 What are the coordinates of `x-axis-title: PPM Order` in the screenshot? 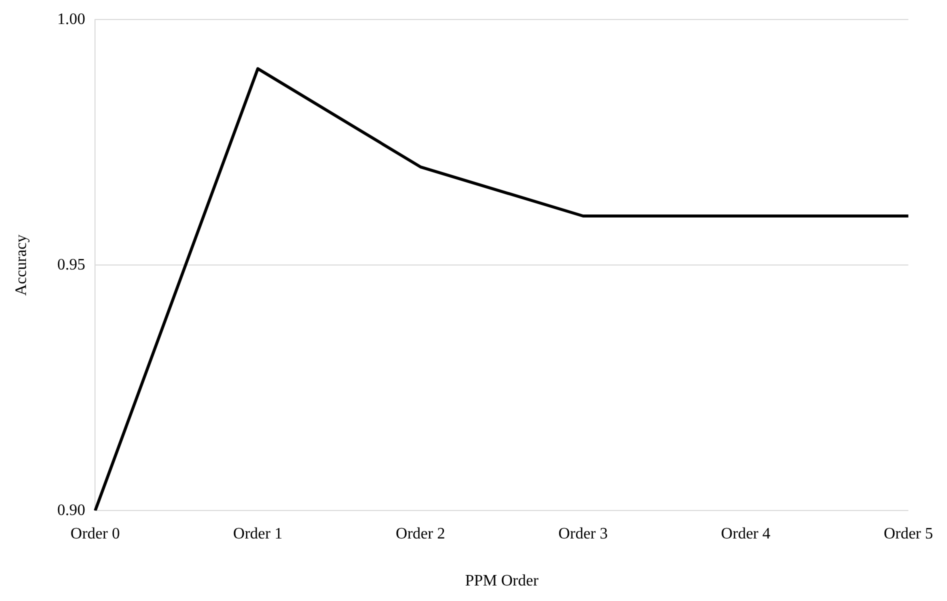 It's located at (502, 581).